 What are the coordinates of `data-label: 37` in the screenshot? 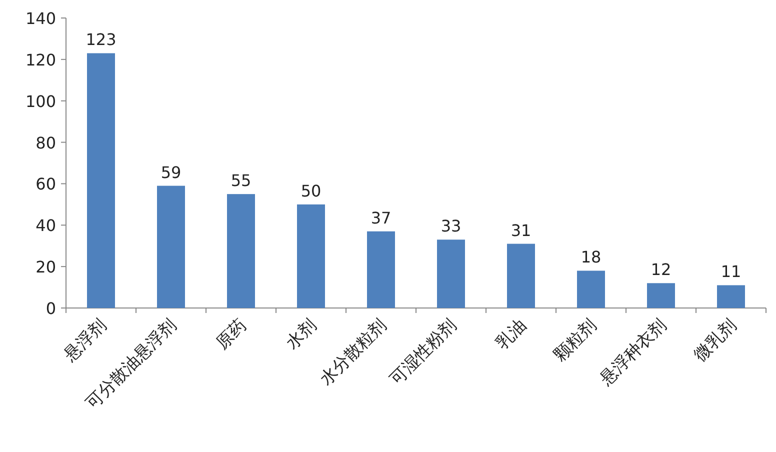 It's located at (381, 218).